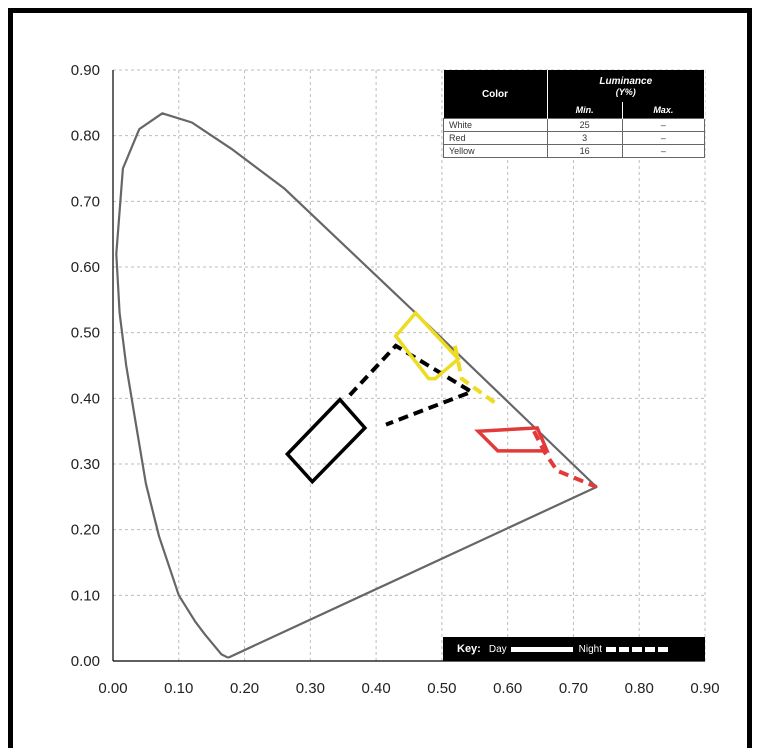  I want to click on table-header-luminance: Luminance (Y%), so click(626, 86).